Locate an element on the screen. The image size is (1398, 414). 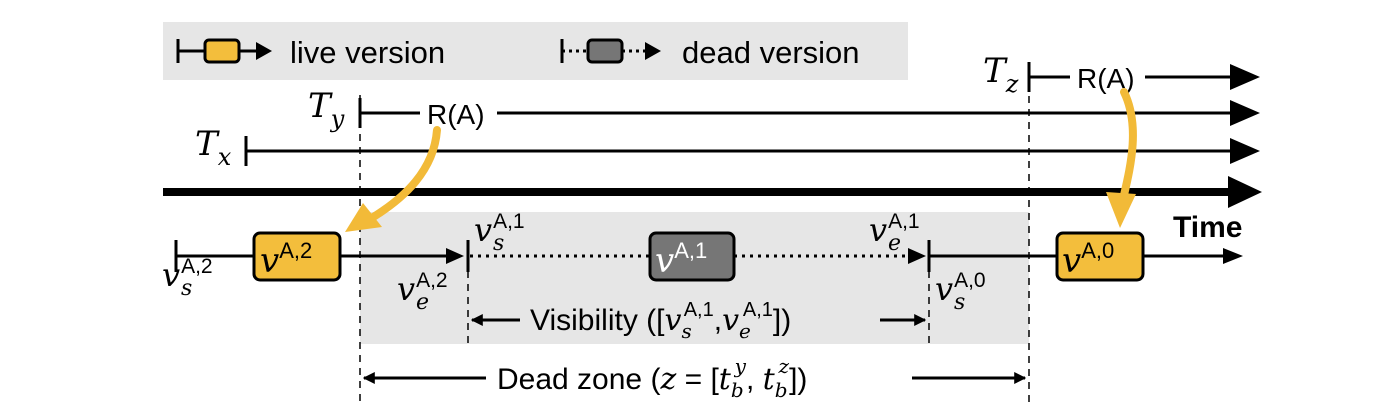
version-box-A1: vA,1 is located at coordinates (692, 256).